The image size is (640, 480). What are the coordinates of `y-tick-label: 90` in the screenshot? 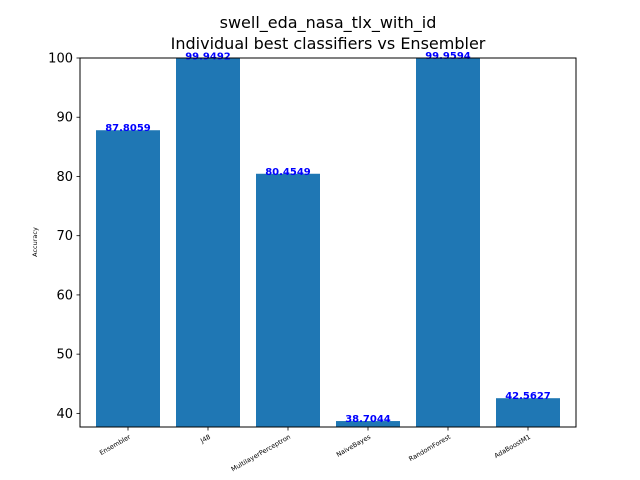 It's located at (64, 118).